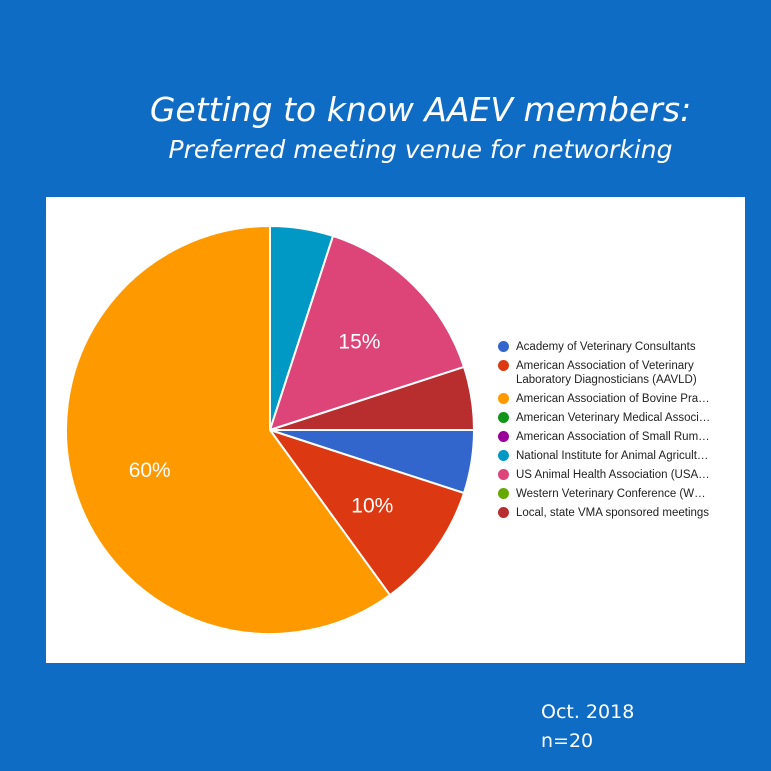 This screenshot has height=771, width=771. What do you see at coordinates (420, 109) in the screenshot?
I see `title-line-1: Getting to know AAEV members:` at bounding box center [420, 109].